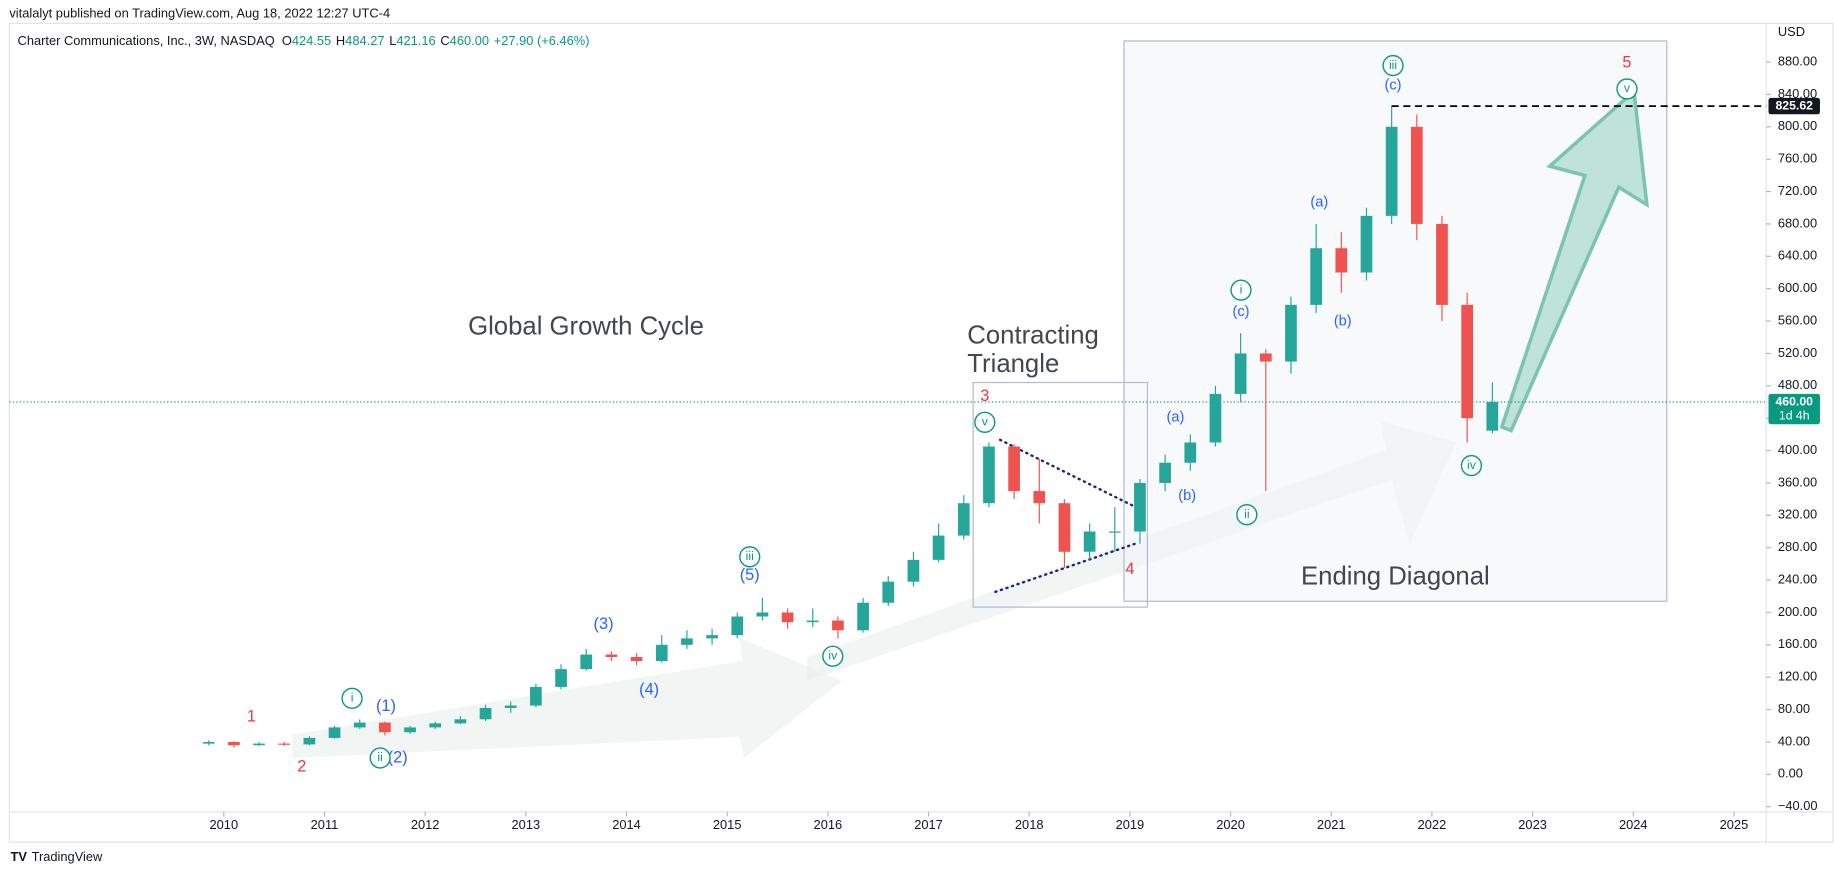 The image size is (1834, 880). I want to click on y-tick-label: 200.00, so click(1797, 611).